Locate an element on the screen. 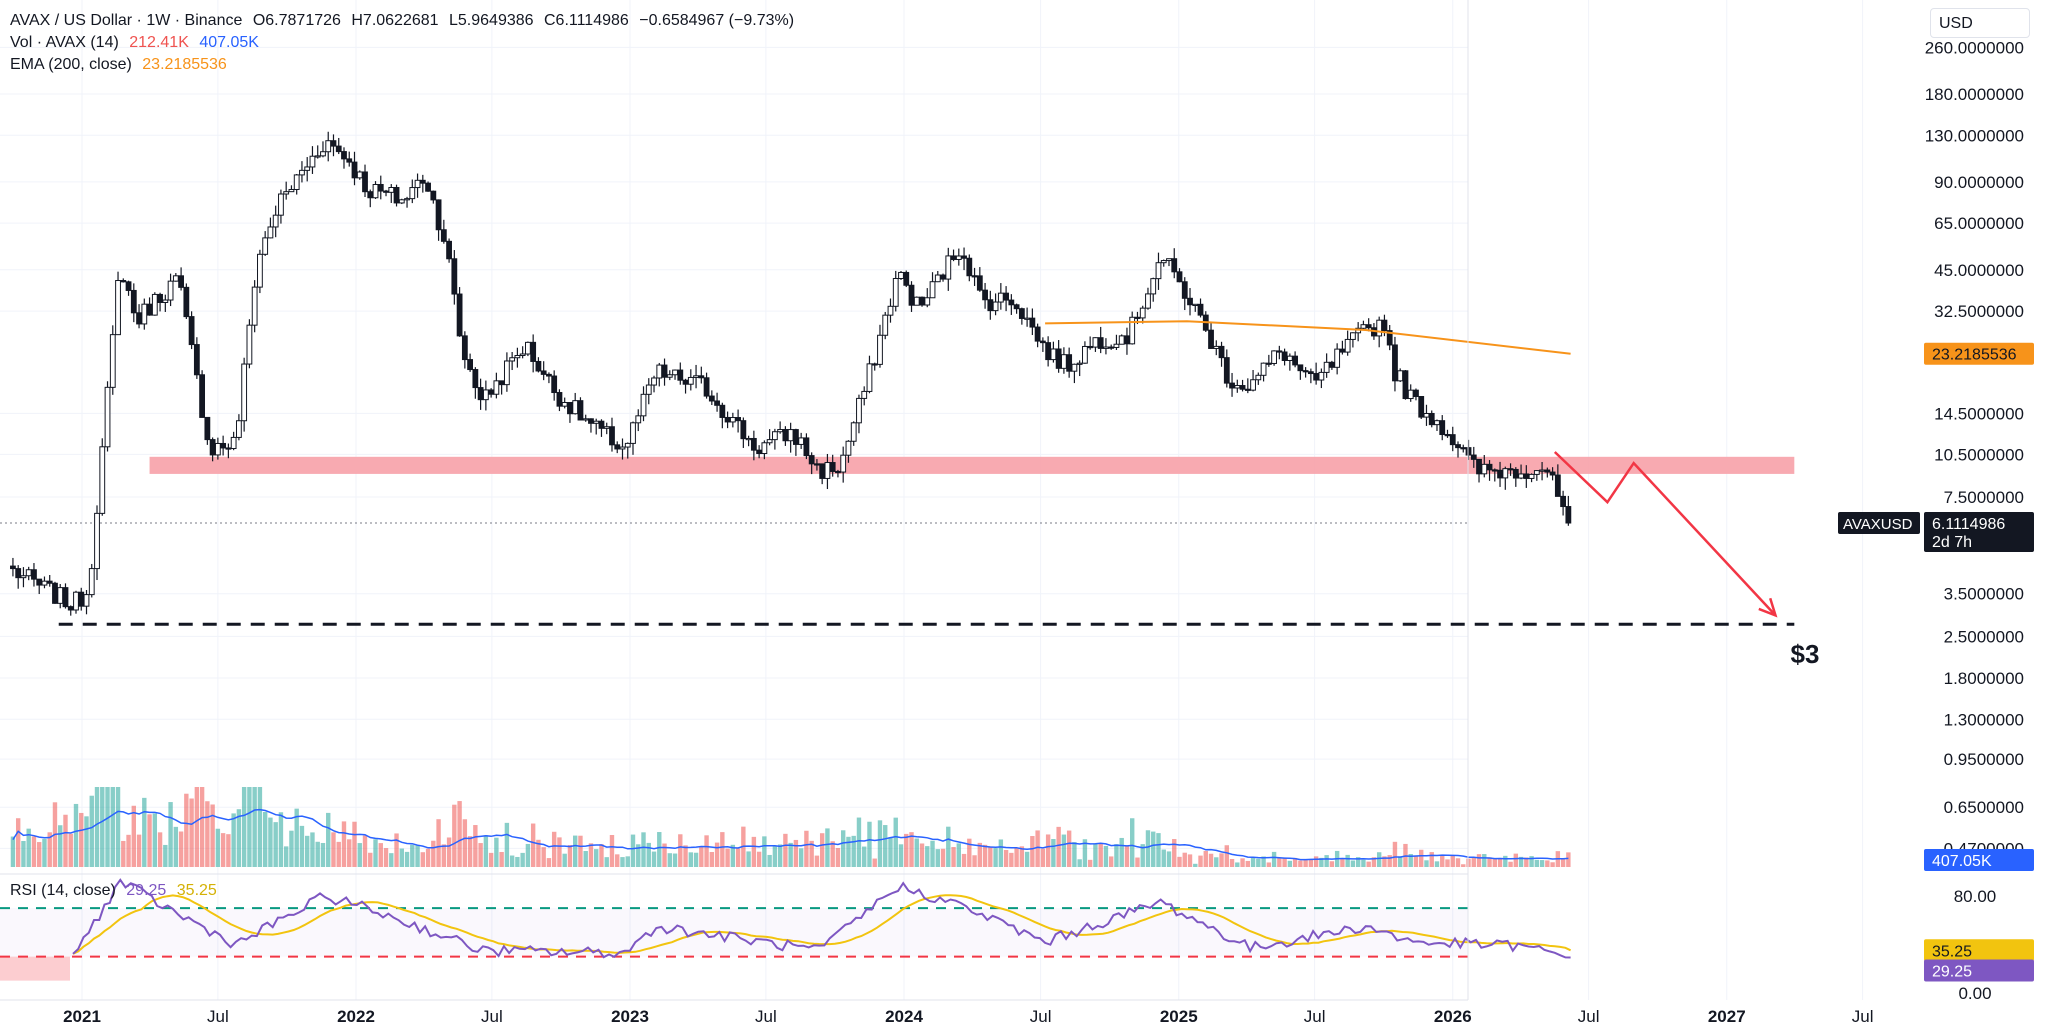 The height and width of the screenshot is (1032, 2048). volume-label: Vol · AVAX (14) is located at coordinates (64, 42).